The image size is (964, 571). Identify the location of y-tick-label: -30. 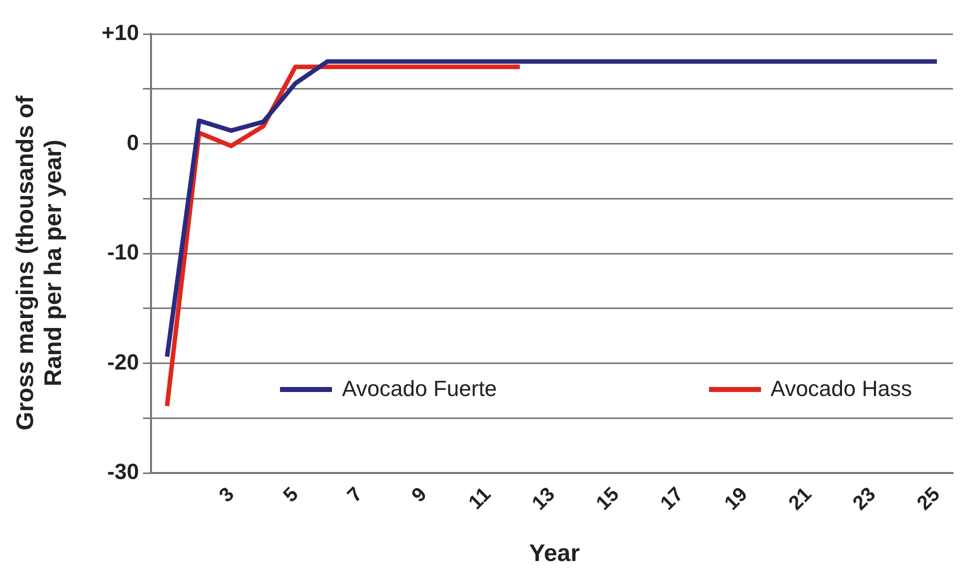
(123, 471).